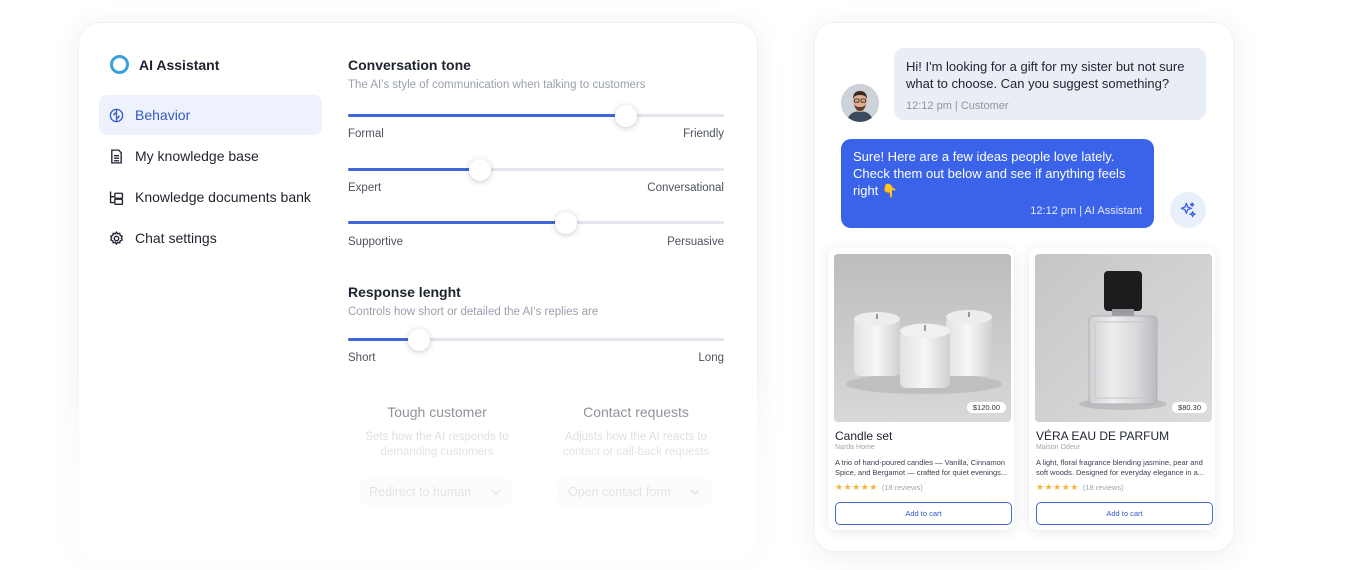 Image resolution: width=1360 pixels, height=570 pixels. What do you see at coordinates (957, 106) in the screenshot?
I see `message-meta: 12:12 pm | Customer` at bounding box center [957, 106].